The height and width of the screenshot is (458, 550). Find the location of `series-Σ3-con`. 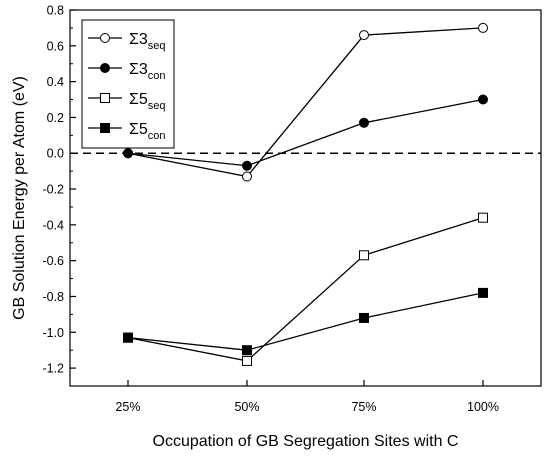

series-Σ3-con is located at coordinates (305, 132).